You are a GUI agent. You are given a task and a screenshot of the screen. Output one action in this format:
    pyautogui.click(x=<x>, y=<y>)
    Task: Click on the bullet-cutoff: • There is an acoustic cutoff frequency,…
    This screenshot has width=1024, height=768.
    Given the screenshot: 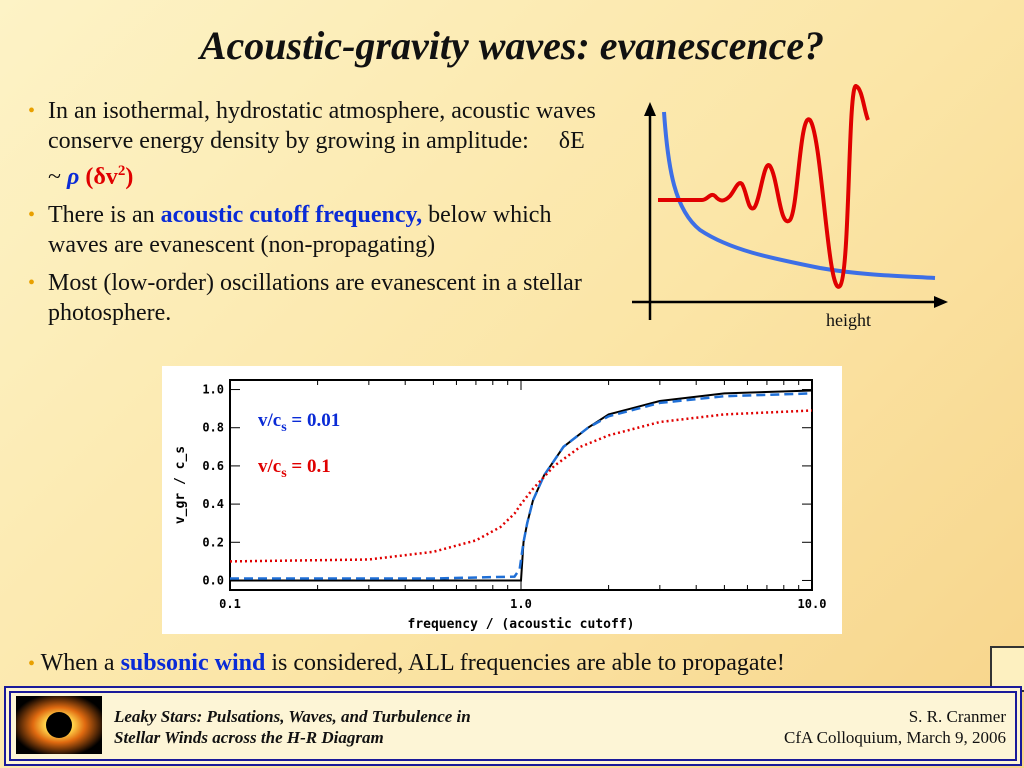 What is the action you would take?
    pyautogui.click(x=290, y=230)
    